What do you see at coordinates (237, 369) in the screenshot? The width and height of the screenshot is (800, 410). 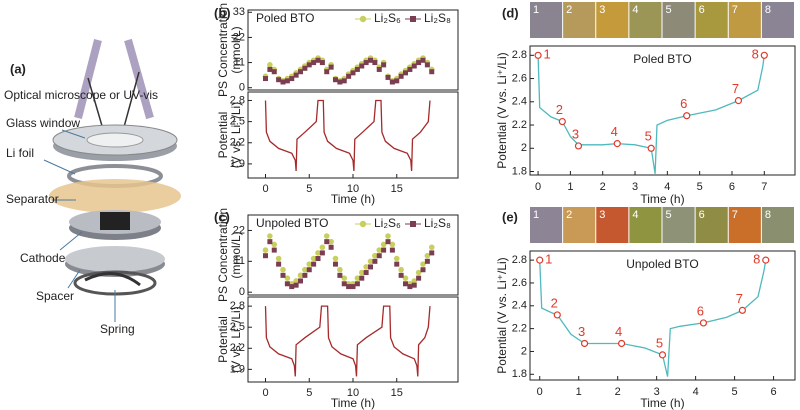 I see `y-tick-label: 1.9` at bounding box center [237, 369].